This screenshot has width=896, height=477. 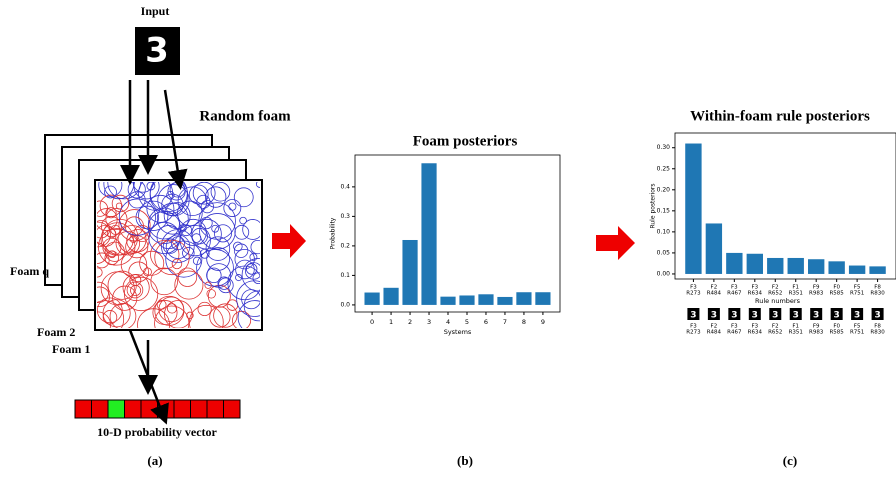 I want to click on x-tick-label: 0, so click(x=372, y=322).